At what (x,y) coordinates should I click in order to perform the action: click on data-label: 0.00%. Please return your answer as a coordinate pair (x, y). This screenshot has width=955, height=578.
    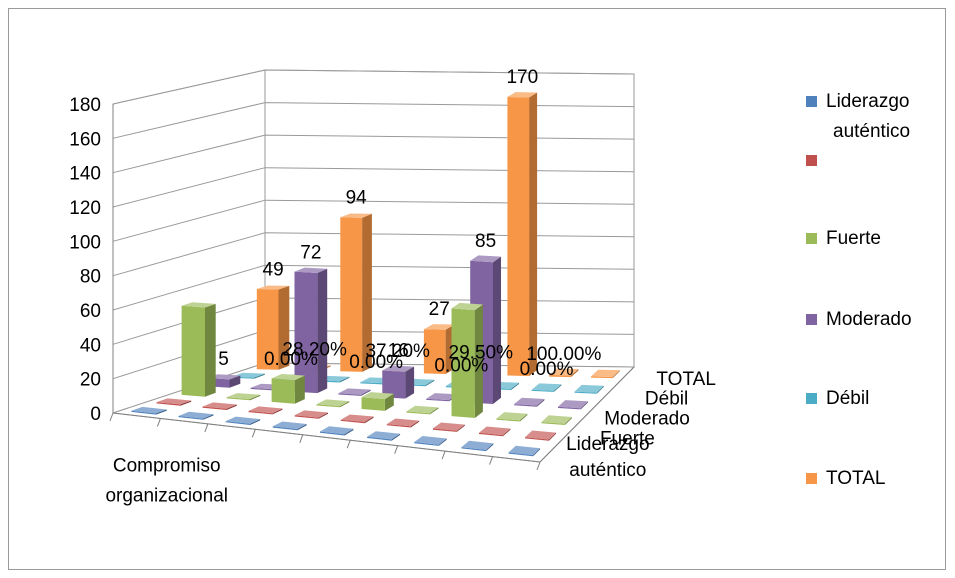
    Looking at the image, I should click on (376, 362).